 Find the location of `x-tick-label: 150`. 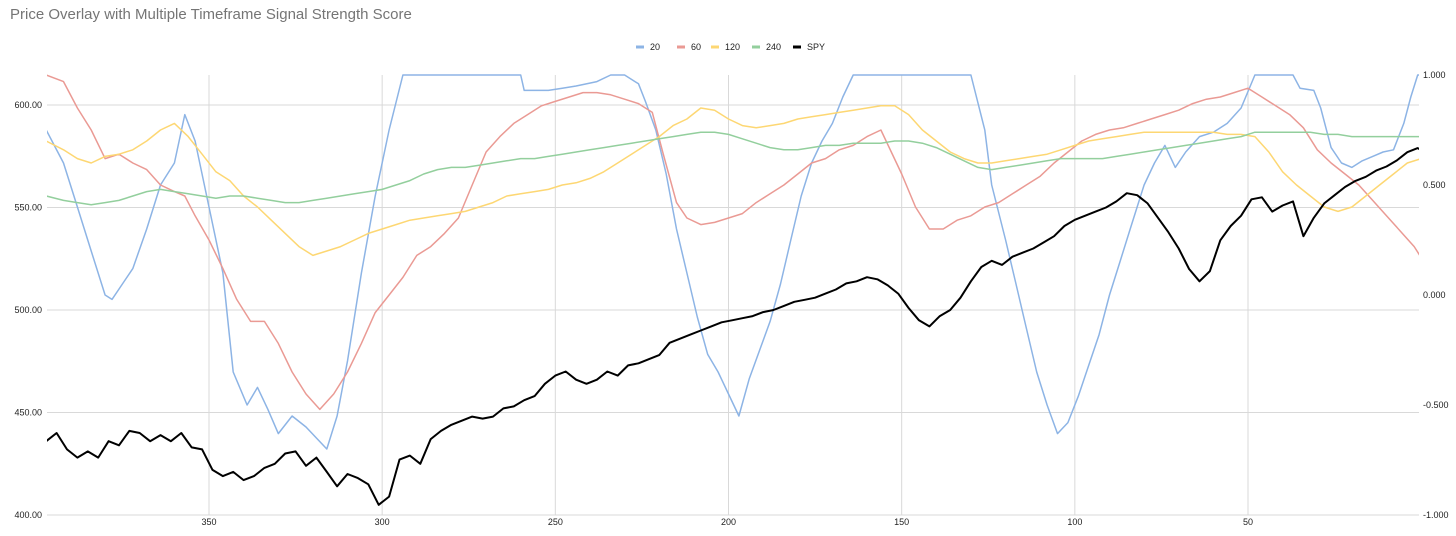

x-tick-label: 150 is located at coordinates (901, 522).